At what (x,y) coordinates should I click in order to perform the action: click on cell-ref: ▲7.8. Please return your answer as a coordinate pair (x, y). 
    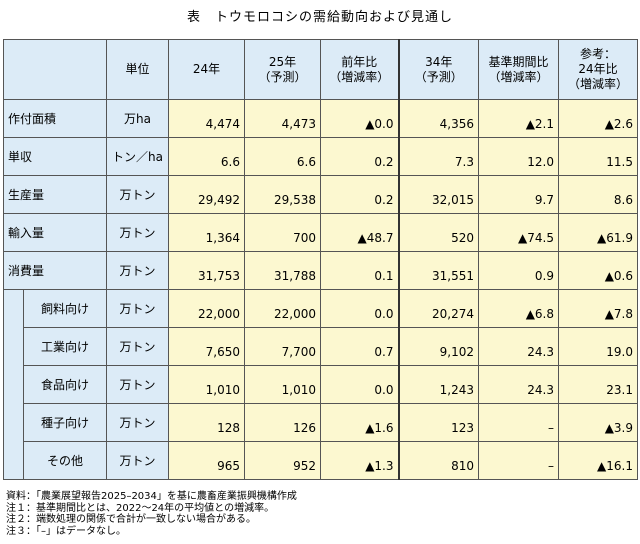
    Looking at the image, I should click on (598, 308).